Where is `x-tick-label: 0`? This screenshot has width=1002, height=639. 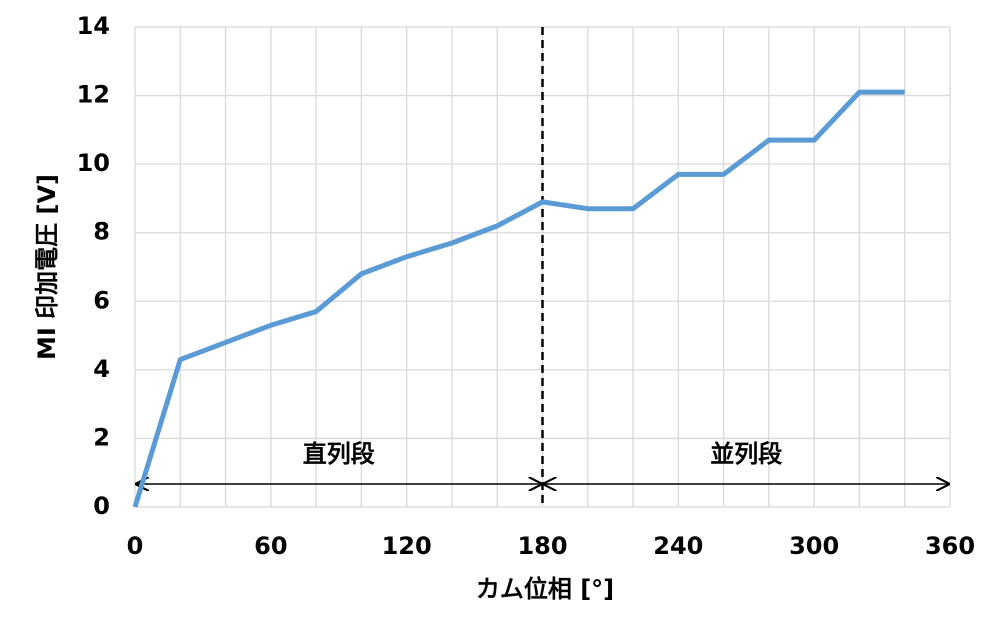 x-tick-label: 0 is located at coordinates (135, 546).